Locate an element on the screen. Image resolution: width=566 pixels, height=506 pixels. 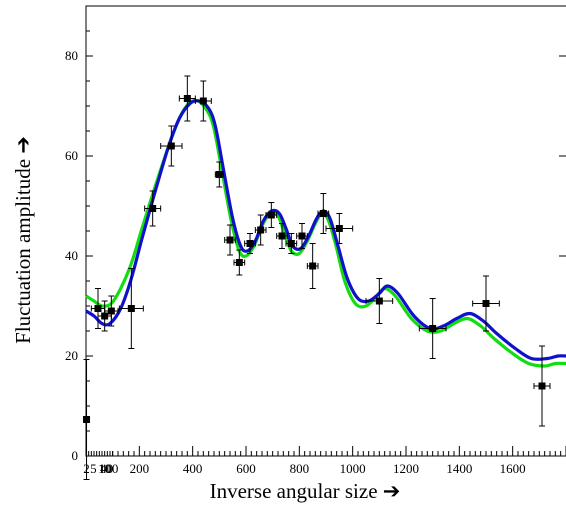
x-tick-label: 200 is located at coordinates (140, 468).